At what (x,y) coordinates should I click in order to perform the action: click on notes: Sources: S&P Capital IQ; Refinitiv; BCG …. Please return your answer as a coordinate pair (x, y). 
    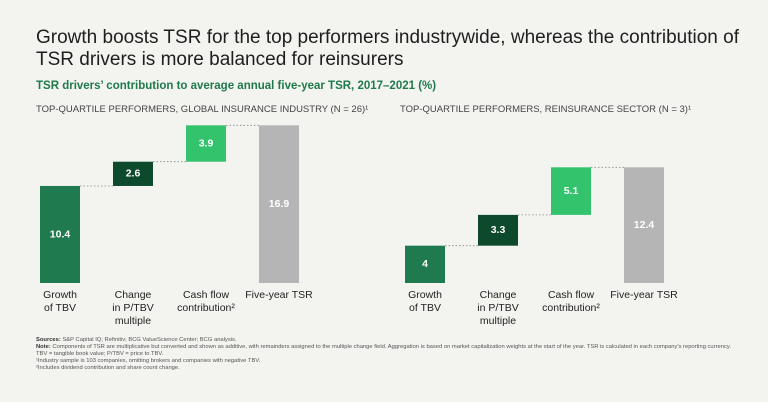
    Looking at the image, I should click on (386, 354).